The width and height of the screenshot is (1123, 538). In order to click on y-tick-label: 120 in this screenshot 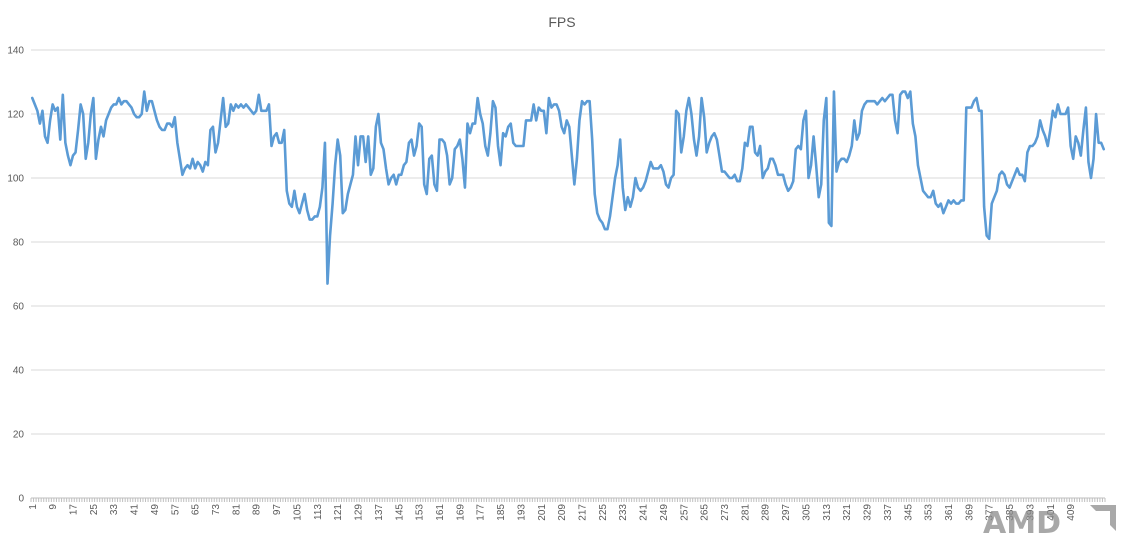, I will do `click(15, 115)`.